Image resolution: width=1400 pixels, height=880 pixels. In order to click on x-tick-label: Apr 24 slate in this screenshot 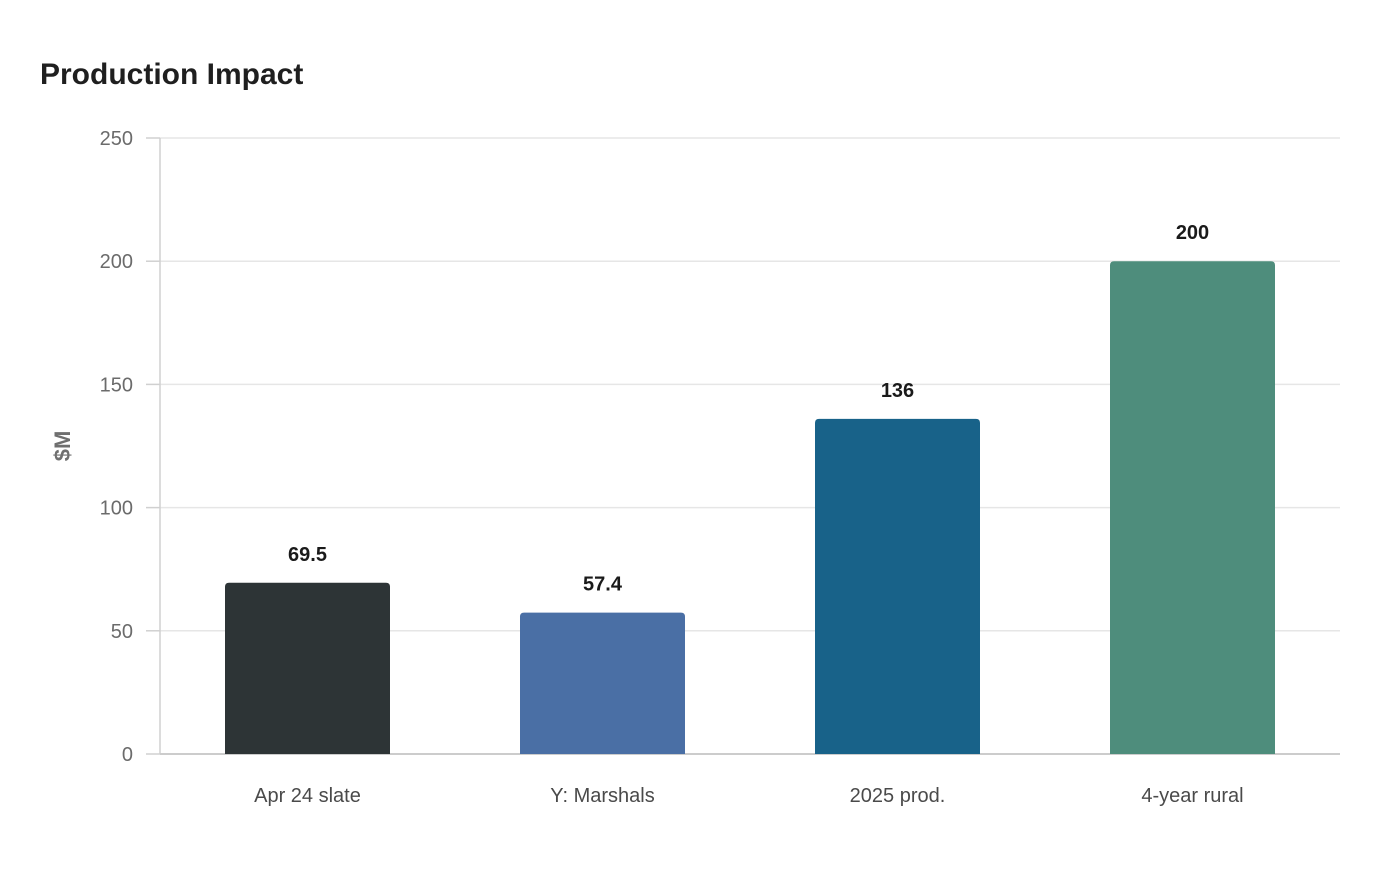, I will do `click(307, 796)`.